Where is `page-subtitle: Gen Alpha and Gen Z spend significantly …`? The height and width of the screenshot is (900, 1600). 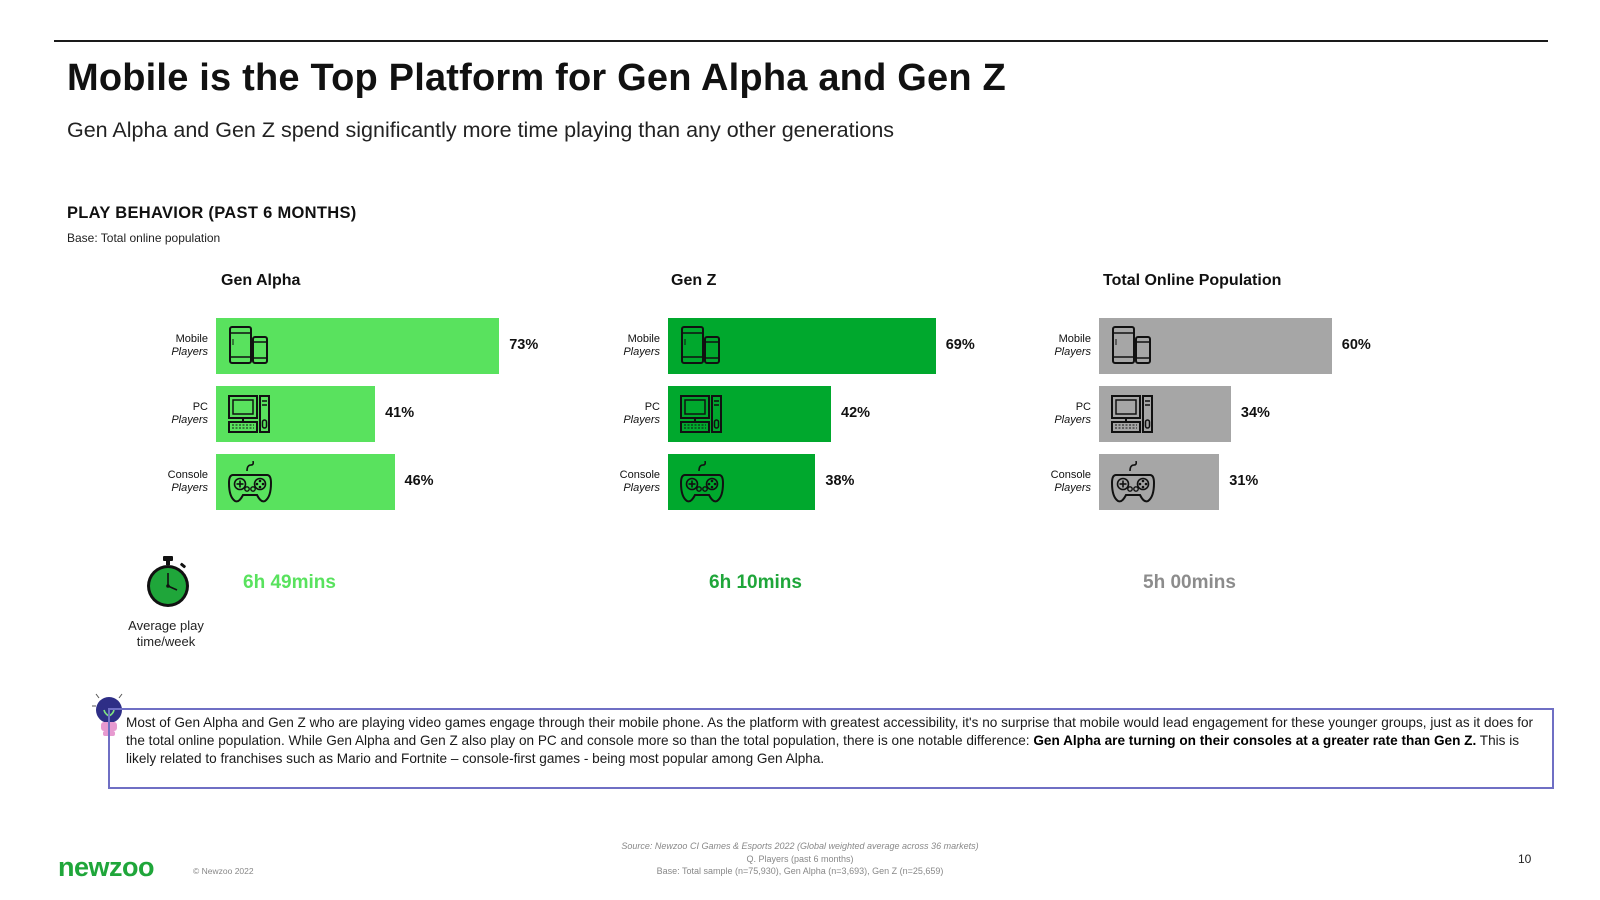 page-subtitle: Gen Alpha and Gen Z spend significantly … is located at coordinates (481, 130).